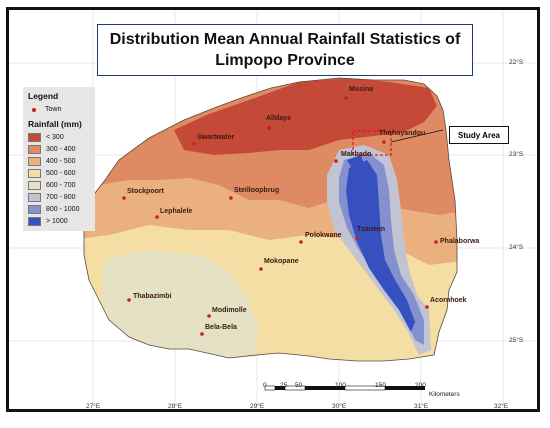  What do you see at coordinates (216, 137) in the screenshot?
I see `town-label-swartwater: Swartwater` at bounding box center [216, 137].